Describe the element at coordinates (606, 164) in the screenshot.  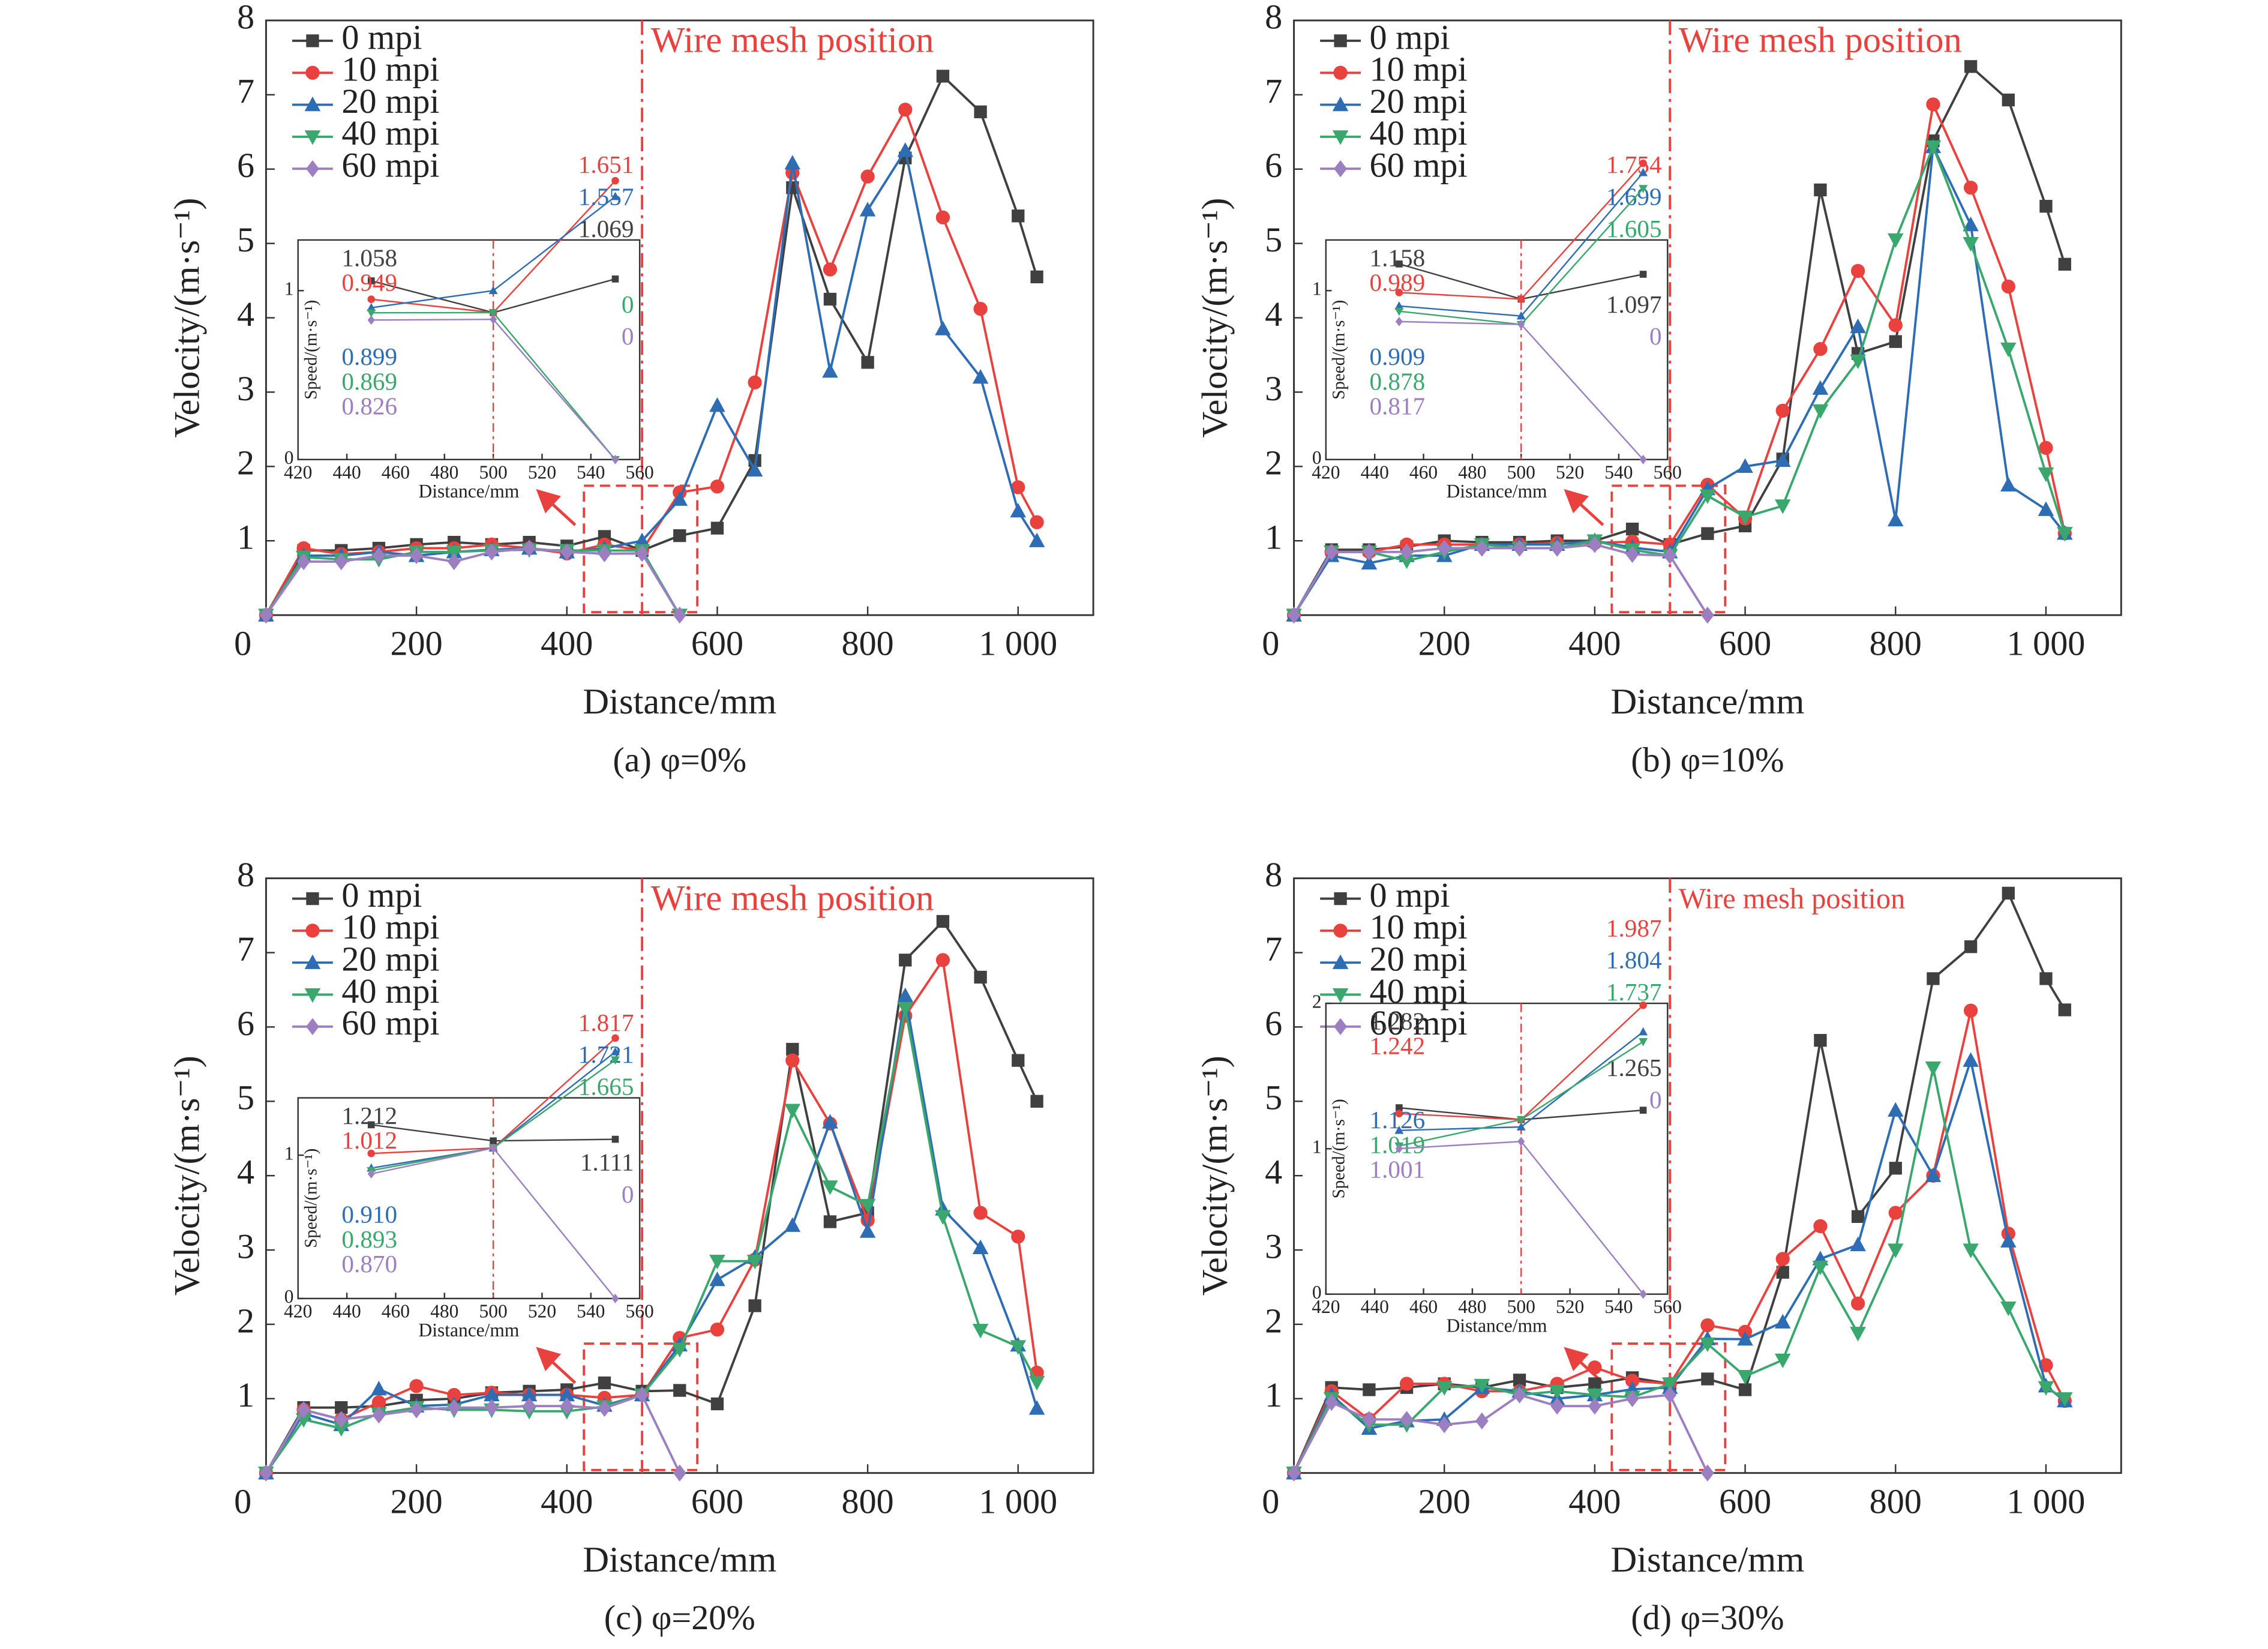
I see `inset-value-label: 1.651` at that location.